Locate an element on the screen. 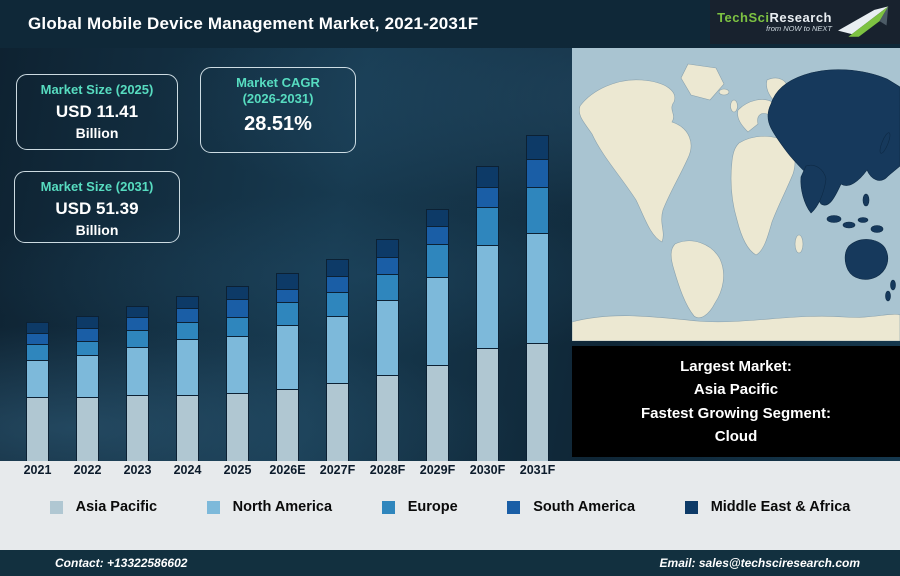  legend-item-middle-east-africa: Middle East & Africa is located at coordinates (767, 507).